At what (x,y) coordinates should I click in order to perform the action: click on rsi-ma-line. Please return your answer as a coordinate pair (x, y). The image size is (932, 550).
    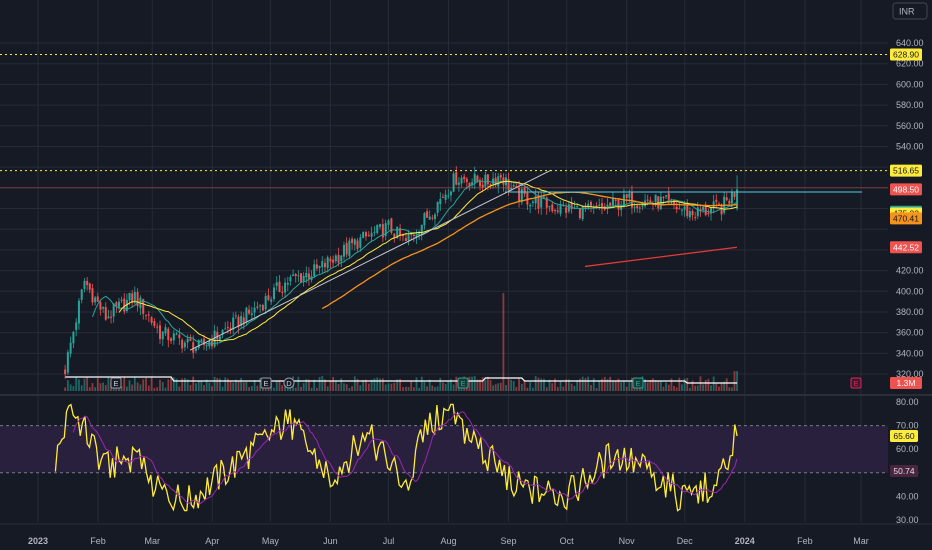
    Looking at the image, I should click on (405, 458).